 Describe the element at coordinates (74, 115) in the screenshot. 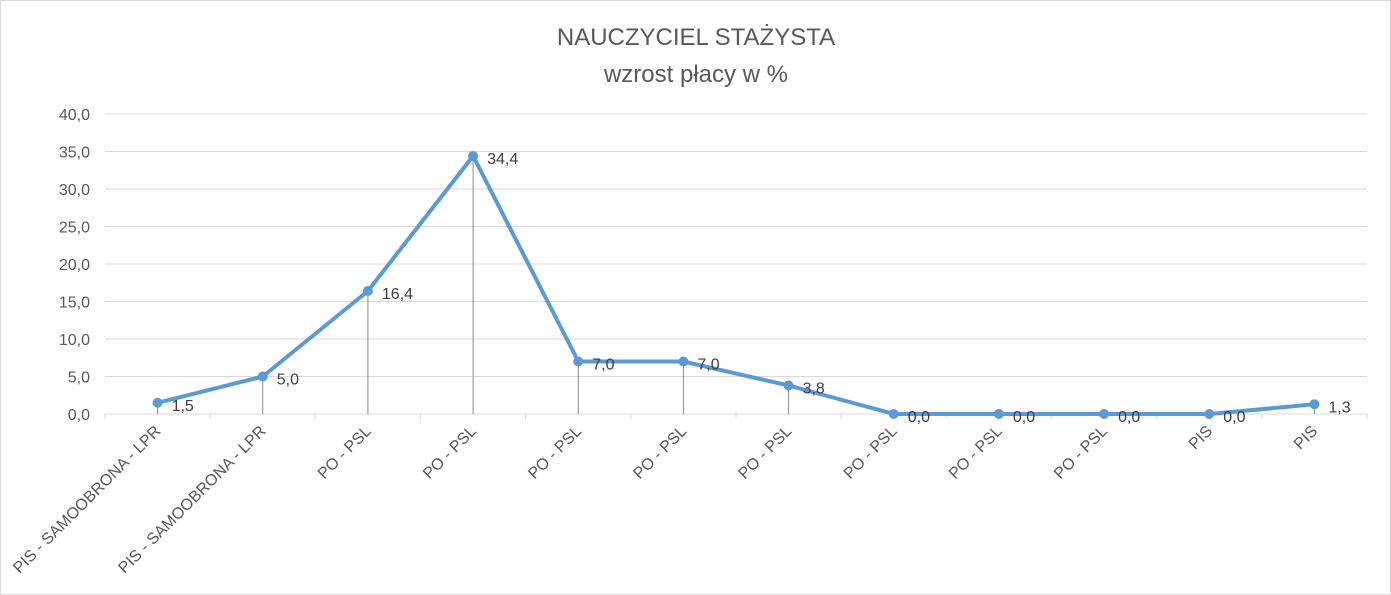

I see `y-tick-label: 40,0` at that location.